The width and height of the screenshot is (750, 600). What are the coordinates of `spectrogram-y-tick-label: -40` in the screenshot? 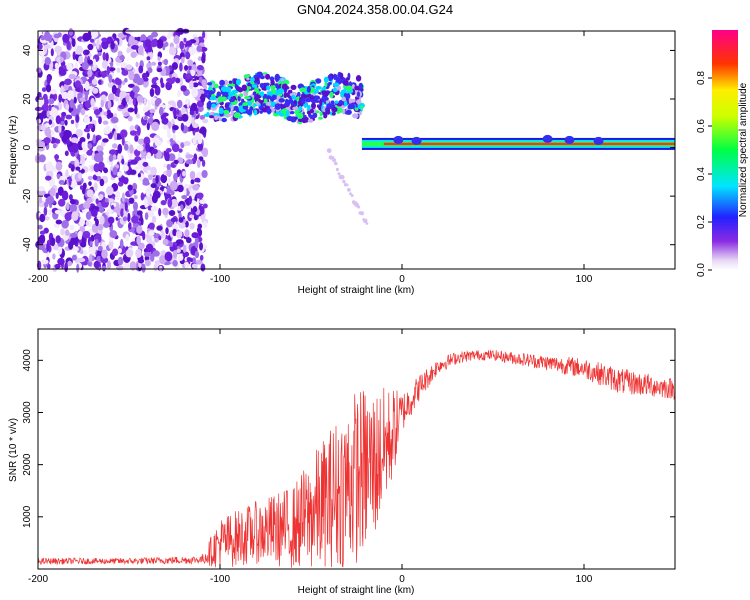 It's located at (27, 244).